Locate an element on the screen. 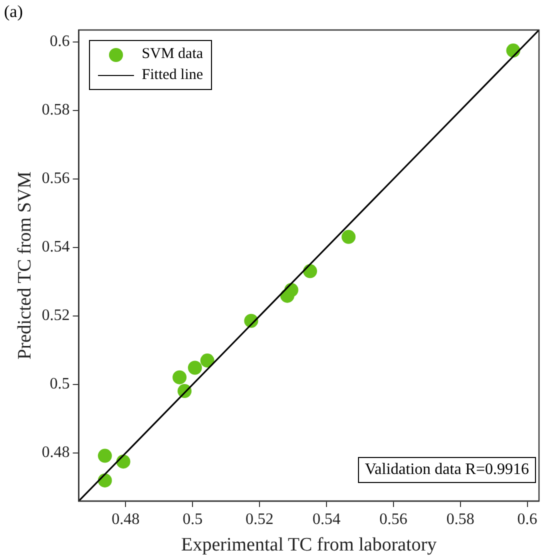 The image size is (546, 559). annotation: Validation data R=0.9916 is located at coordinates (447, 470).